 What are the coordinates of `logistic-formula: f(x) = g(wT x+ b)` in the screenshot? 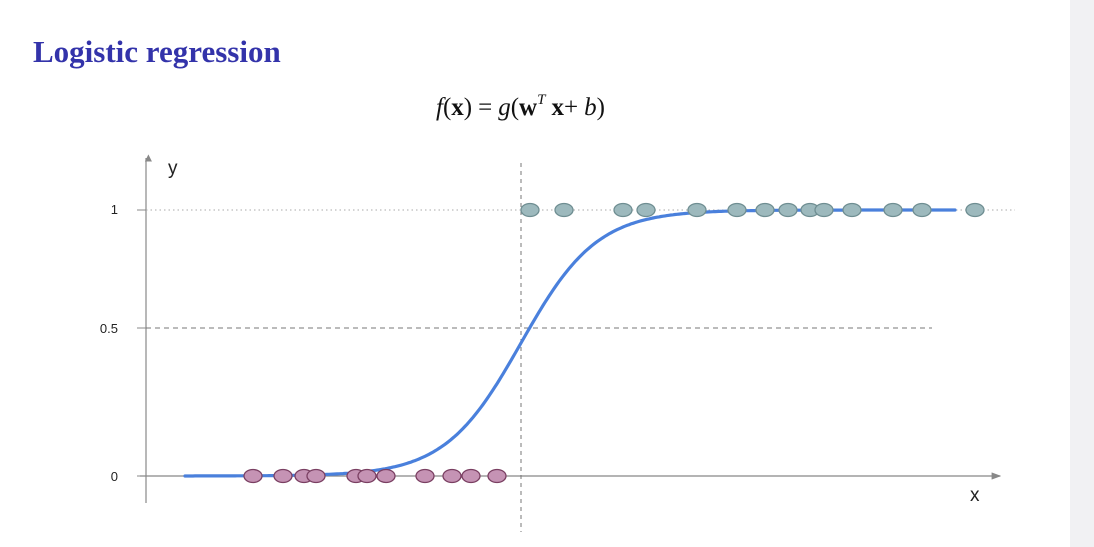 It's located at (520, 107).